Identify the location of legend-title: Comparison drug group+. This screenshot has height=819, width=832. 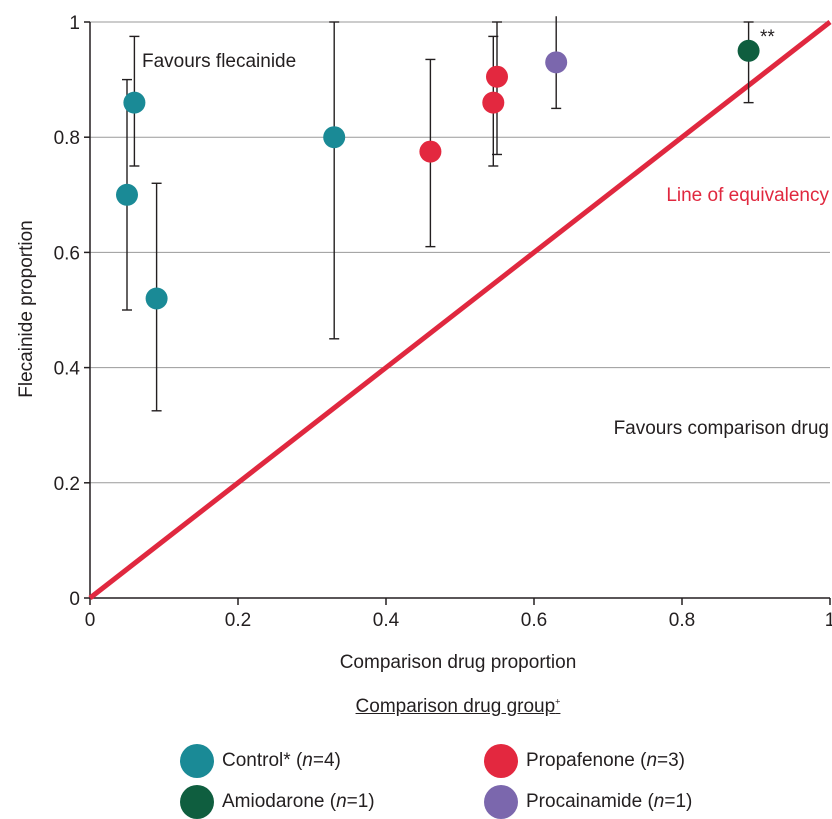
(416, 707).